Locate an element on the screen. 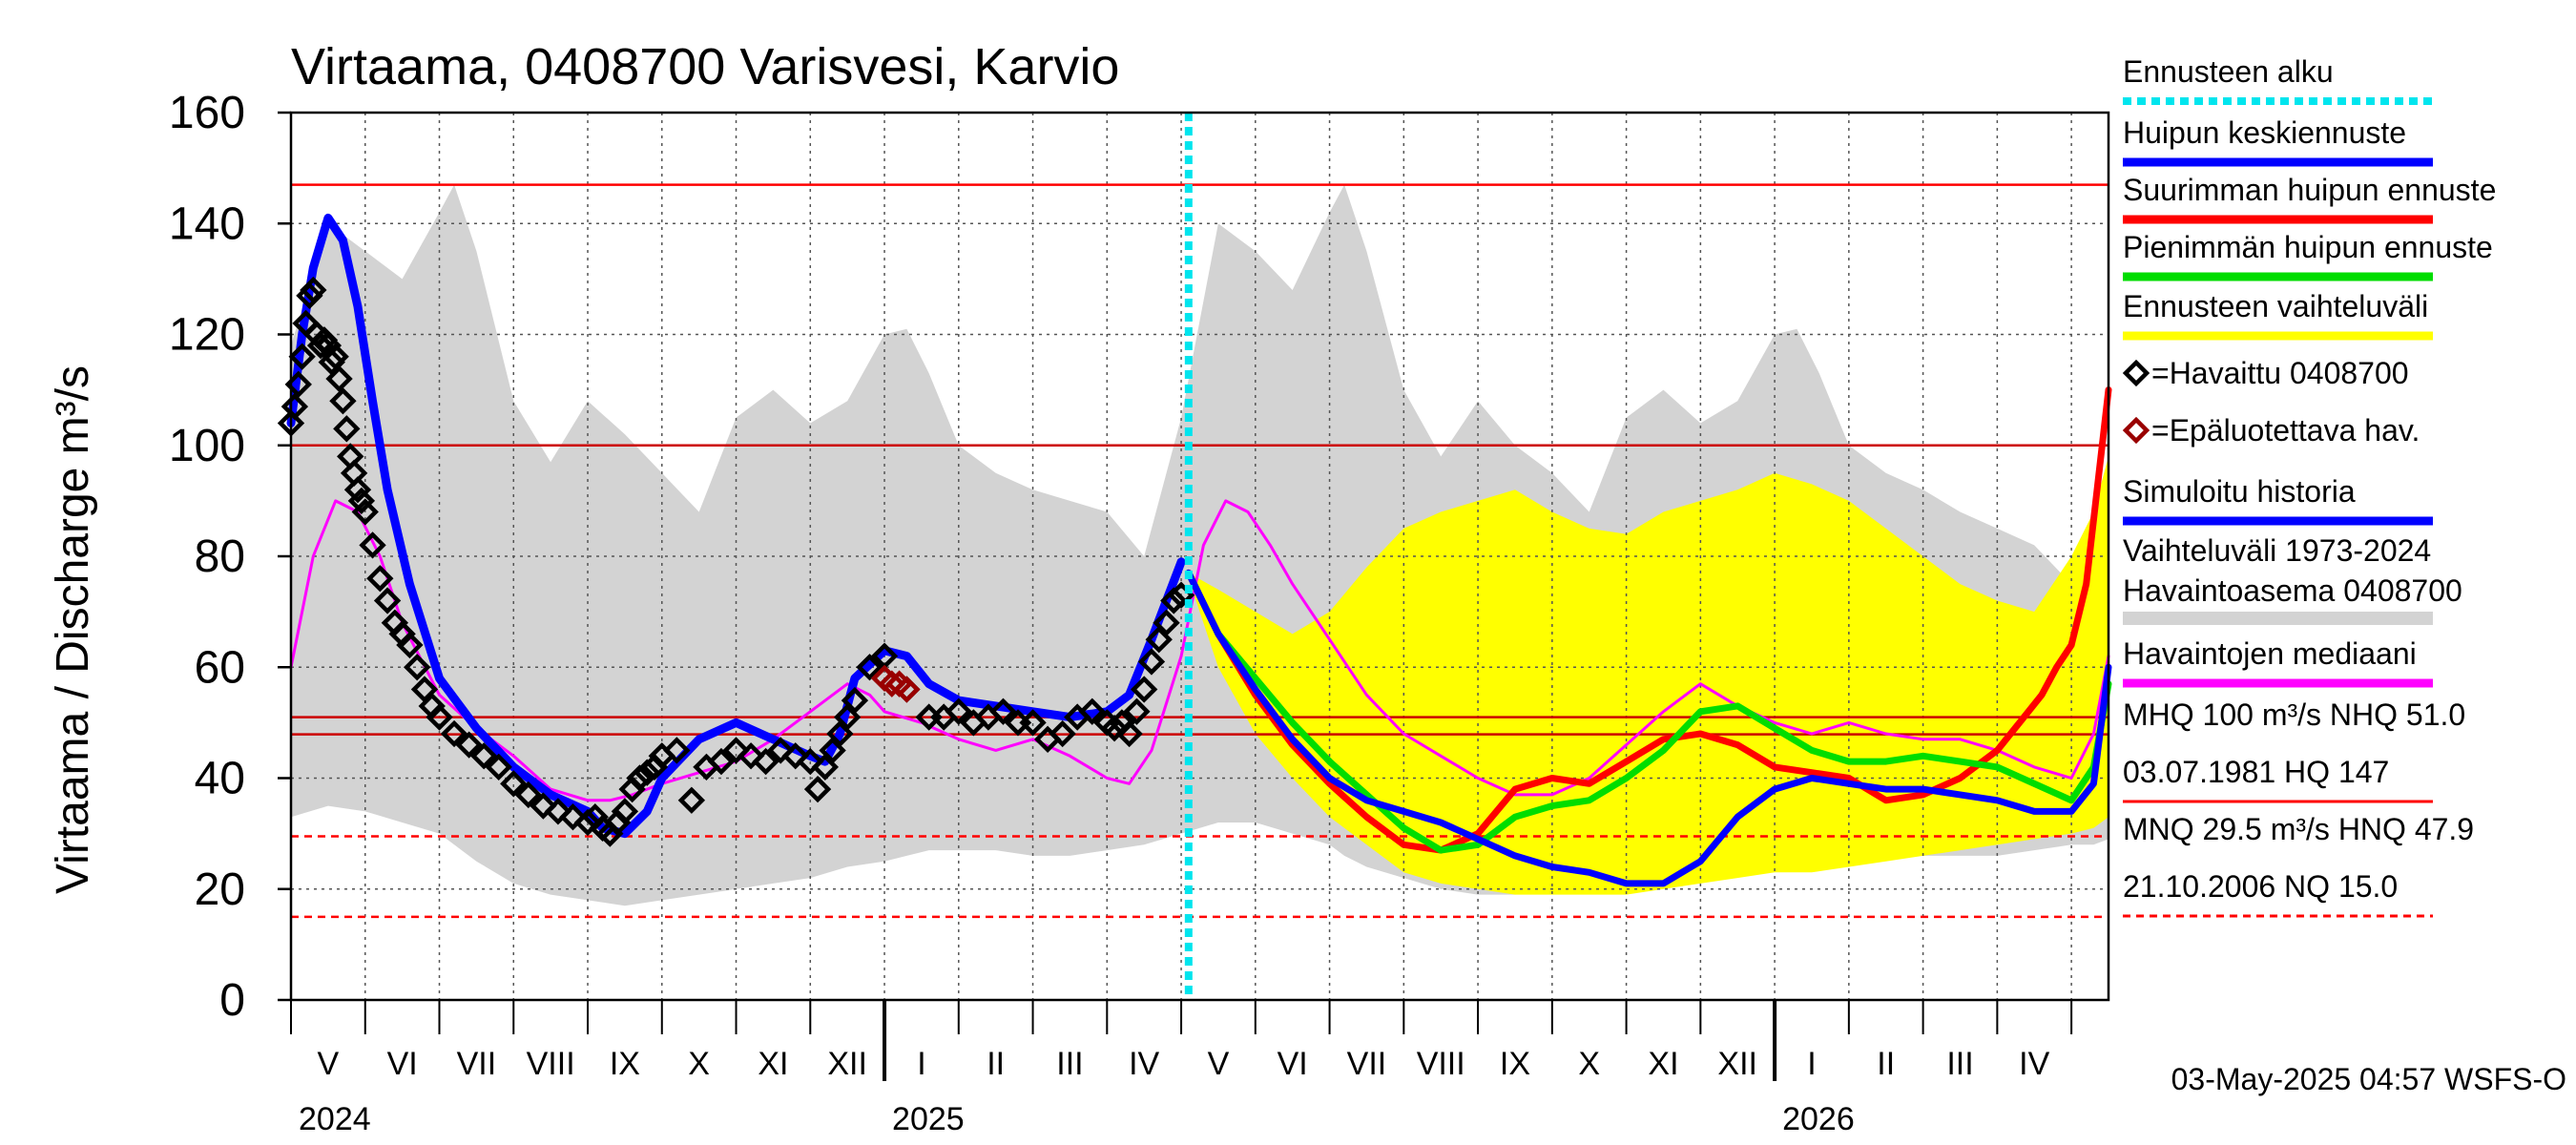  y-axis-label: Virtaama / Discharge m³/s is located at coordinates (73, 629).